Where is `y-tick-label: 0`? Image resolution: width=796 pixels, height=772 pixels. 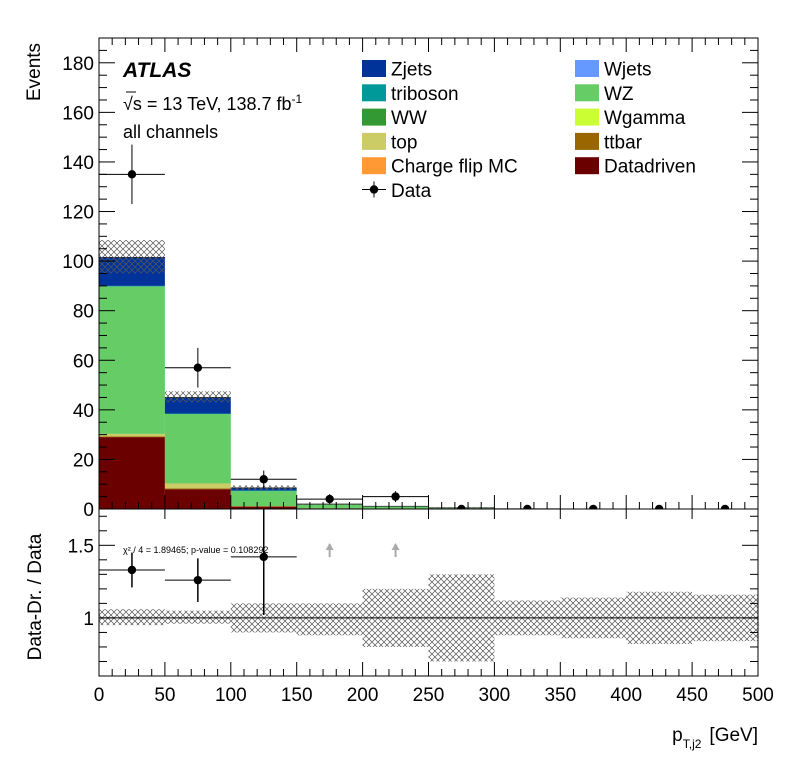 y-tick-label: 0 is located at coordinates (88, 510).